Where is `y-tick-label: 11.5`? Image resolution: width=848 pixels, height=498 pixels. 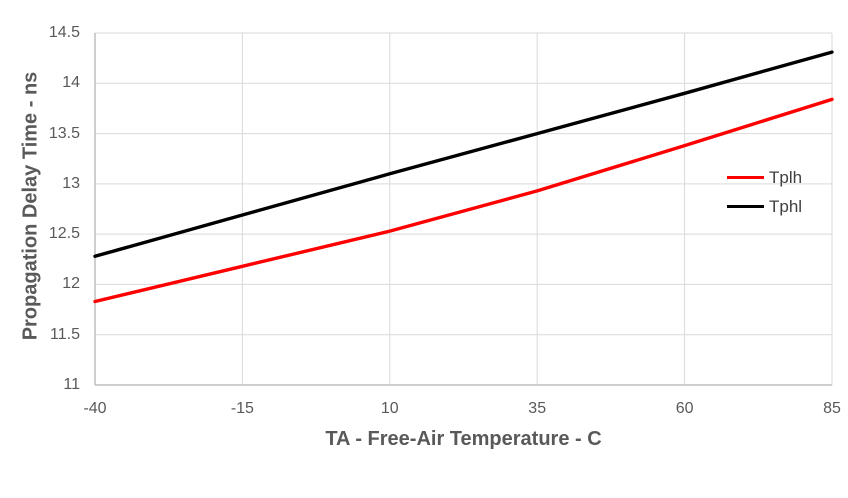 y-tick-label: 11.5 is located at coordinates (65, 334).